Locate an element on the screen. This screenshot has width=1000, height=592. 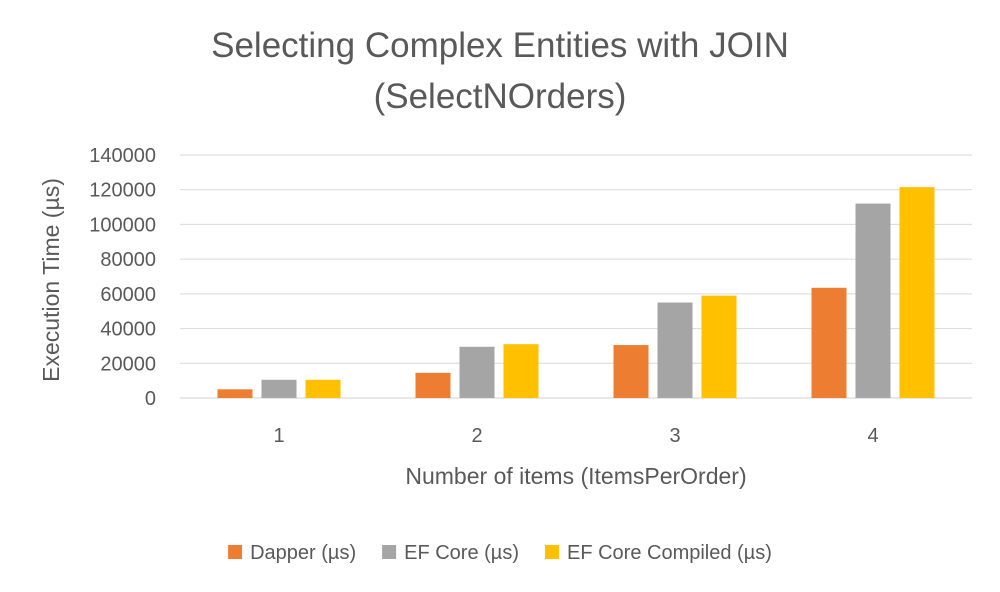
legend-label: EF Core (µs) is located at coordinates (461, 553).